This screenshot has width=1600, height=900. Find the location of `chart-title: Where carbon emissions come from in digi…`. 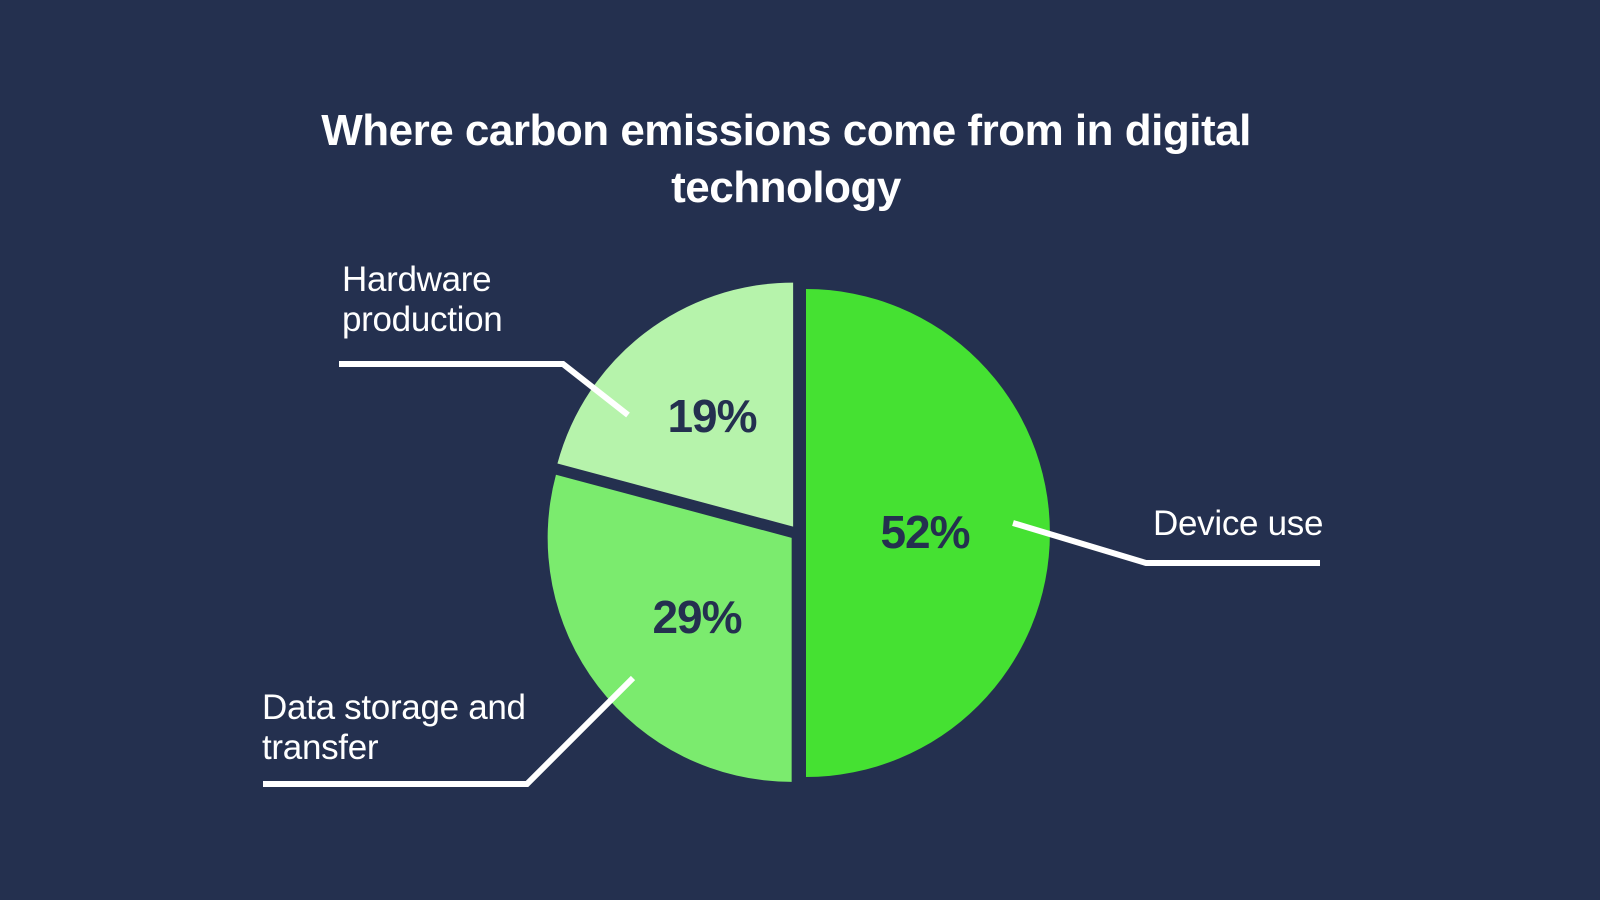

chart-title: Where carbon emissions come from in digi… is located at coordinates (786, 159).